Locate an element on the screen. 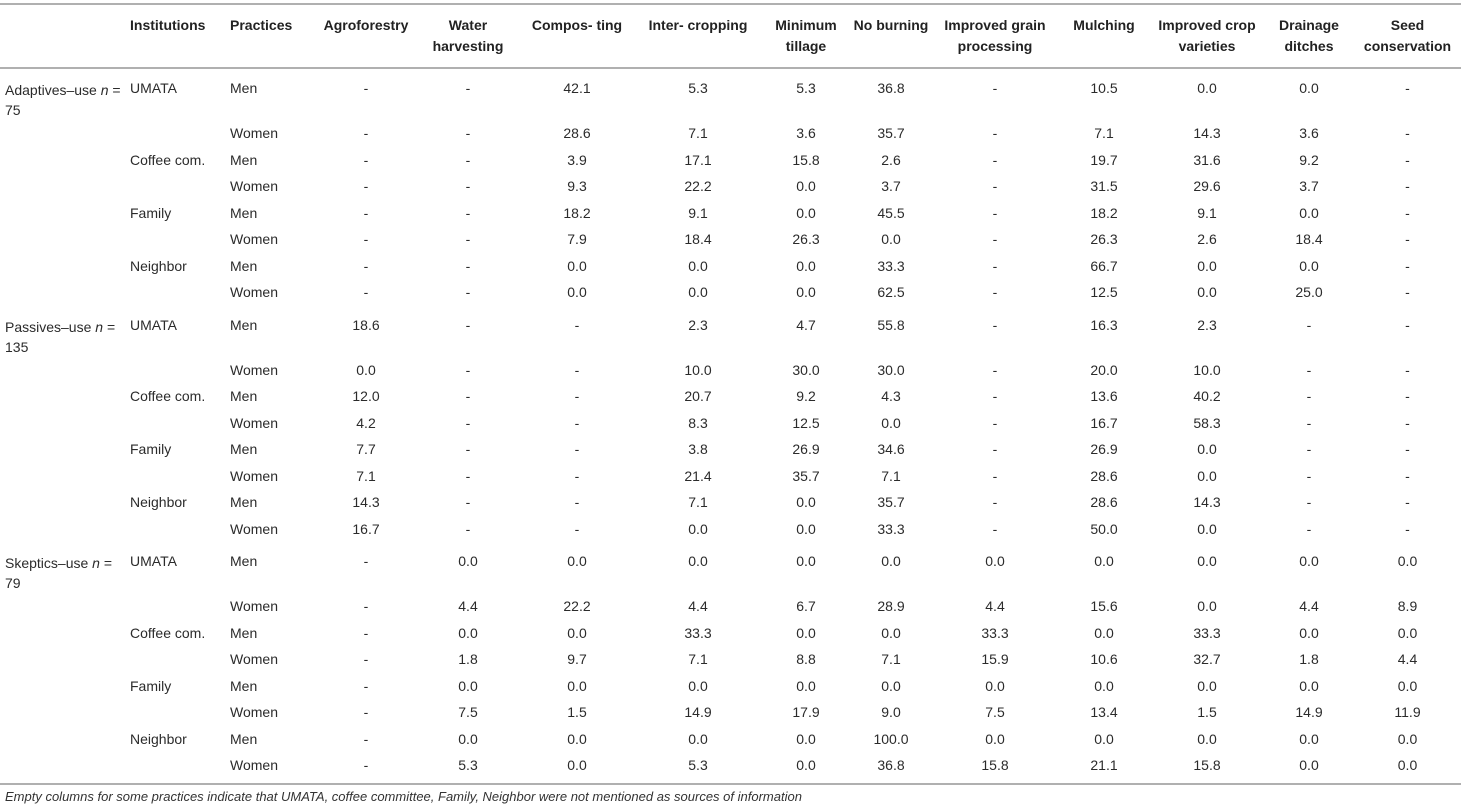 This screenshot has height=809, width=1461. value-cell: 4.3 is located at coordinates (891, 396).